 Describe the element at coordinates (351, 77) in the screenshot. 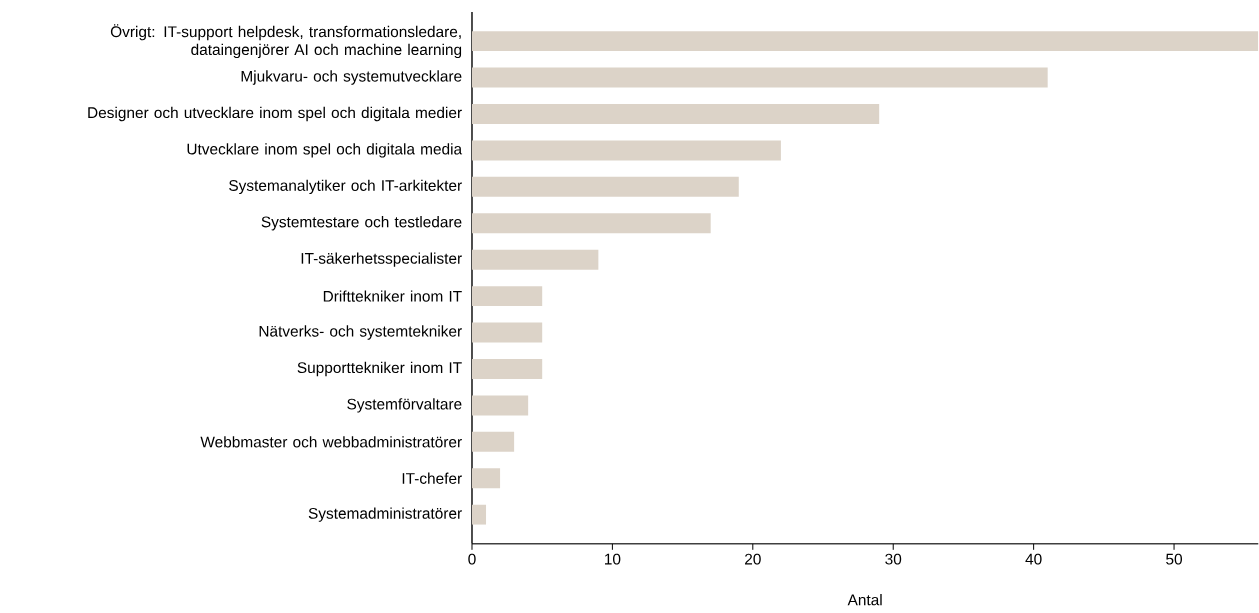

I see `y-tick-label: Mjukvaru- och systemutvecklare` at that location.